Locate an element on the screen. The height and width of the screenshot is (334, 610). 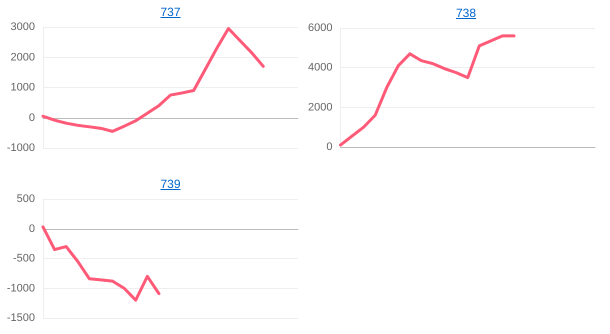
chart-title: 738 is located at coordinates (466, 13).